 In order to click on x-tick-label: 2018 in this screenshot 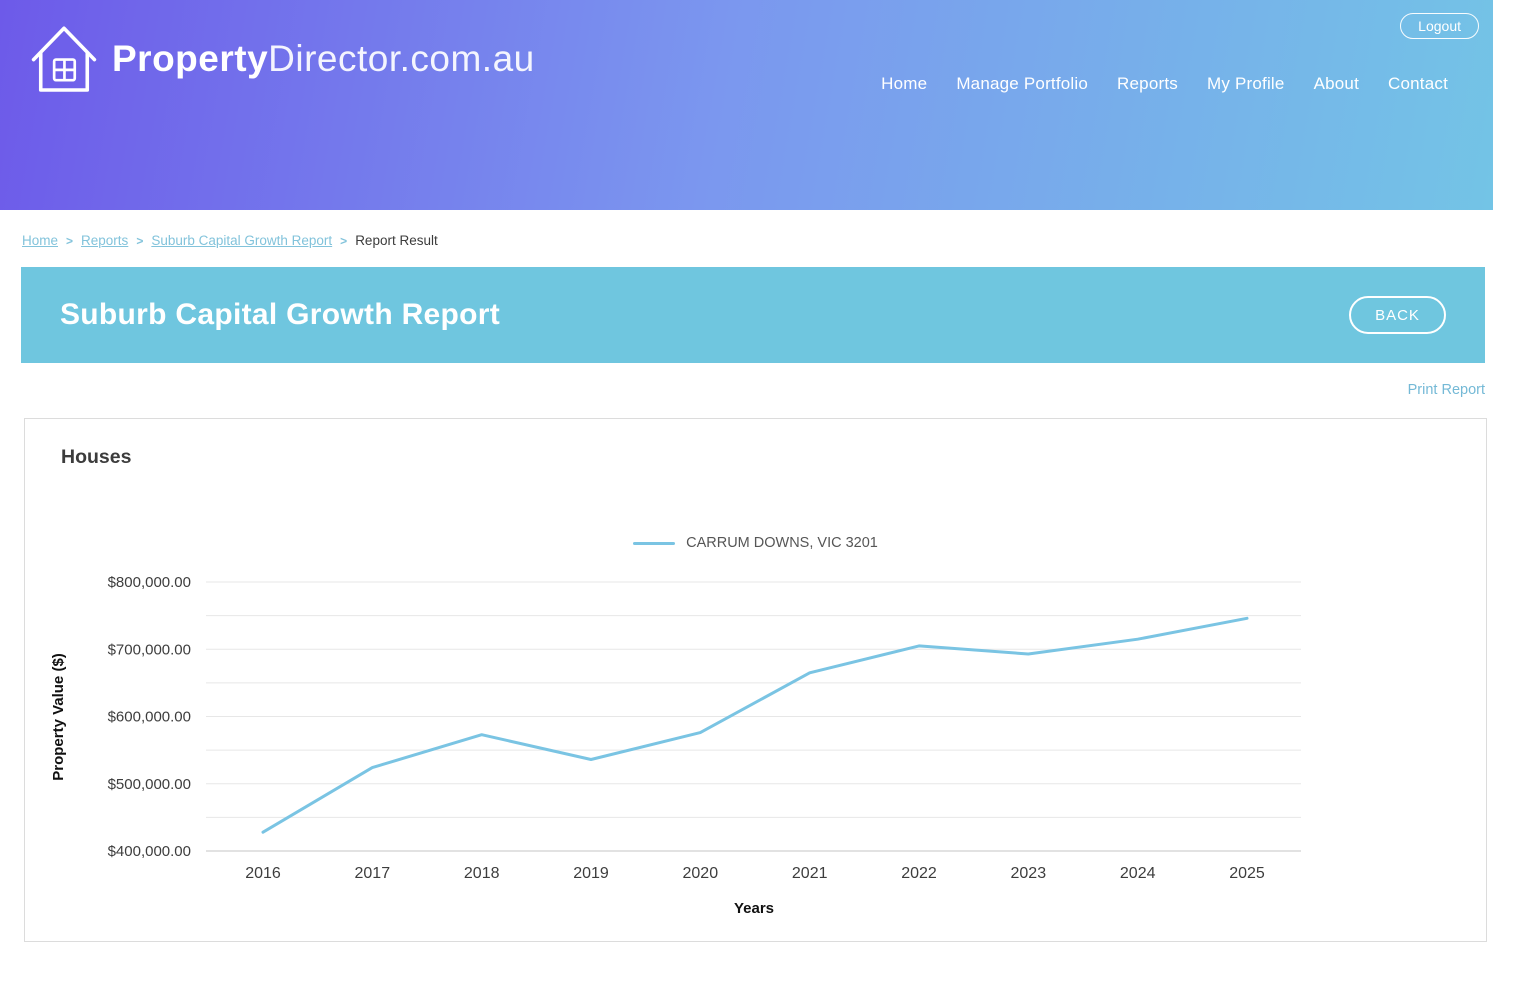, I will do `click(482, 873)`.